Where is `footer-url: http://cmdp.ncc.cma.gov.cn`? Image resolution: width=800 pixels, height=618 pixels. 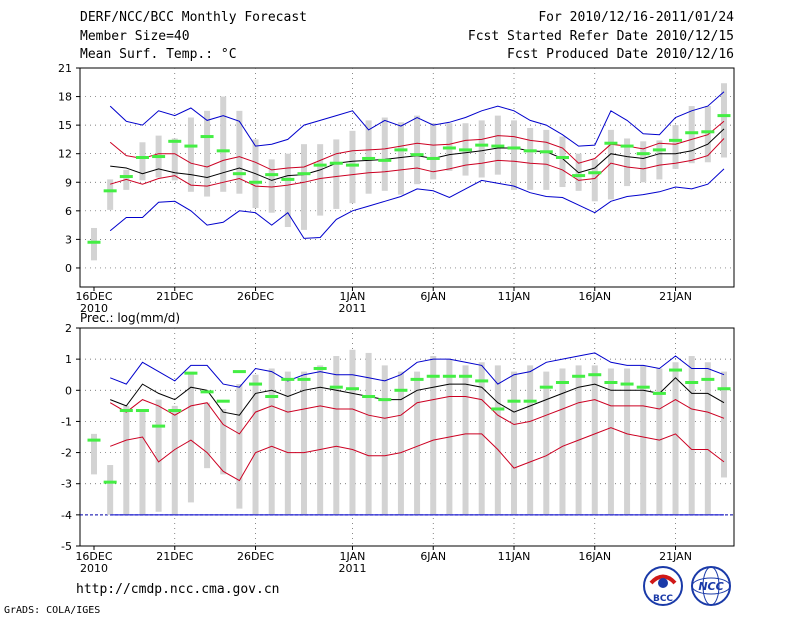 footer-url: http://cmdp.ncc.cma.gov.cn is located at coordinates (178, 589).